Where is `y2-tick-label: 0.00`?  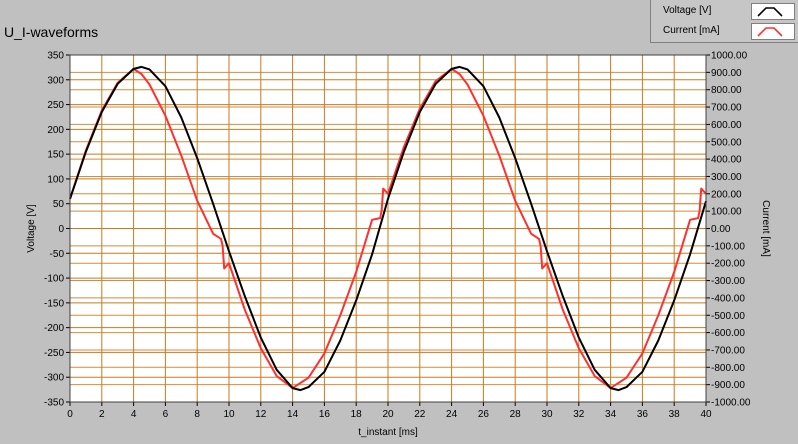 y2-tick-label: 0.00 is located at coordinates (721, 229).